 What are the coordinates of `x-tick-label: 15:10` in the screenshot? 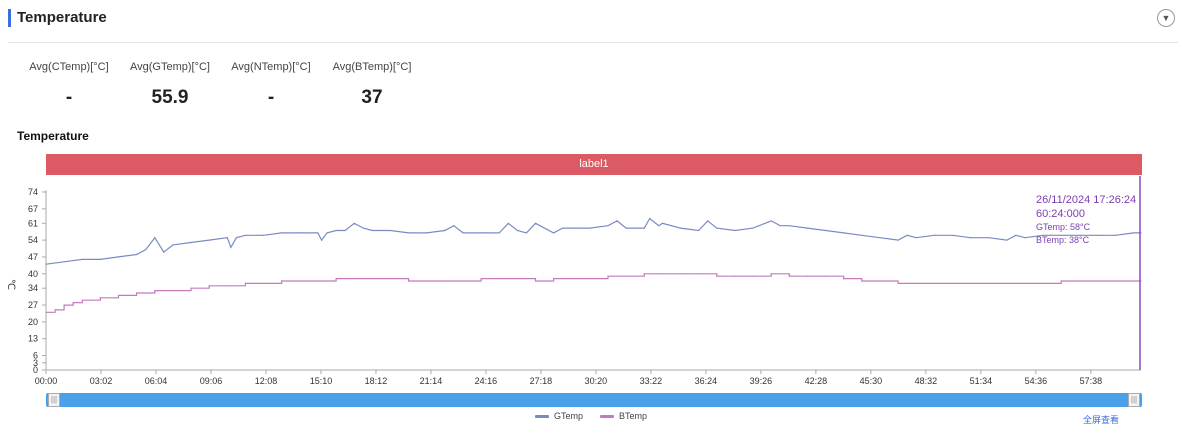 It's located at (321, 381).